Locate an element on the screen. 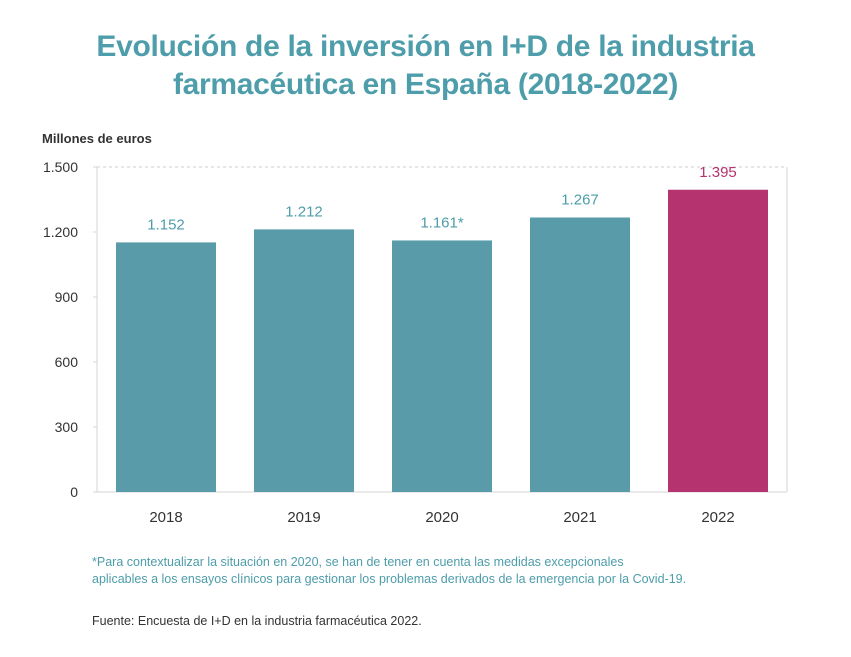  data-label-2020: 1.161* is located at coordinates (442, 222).